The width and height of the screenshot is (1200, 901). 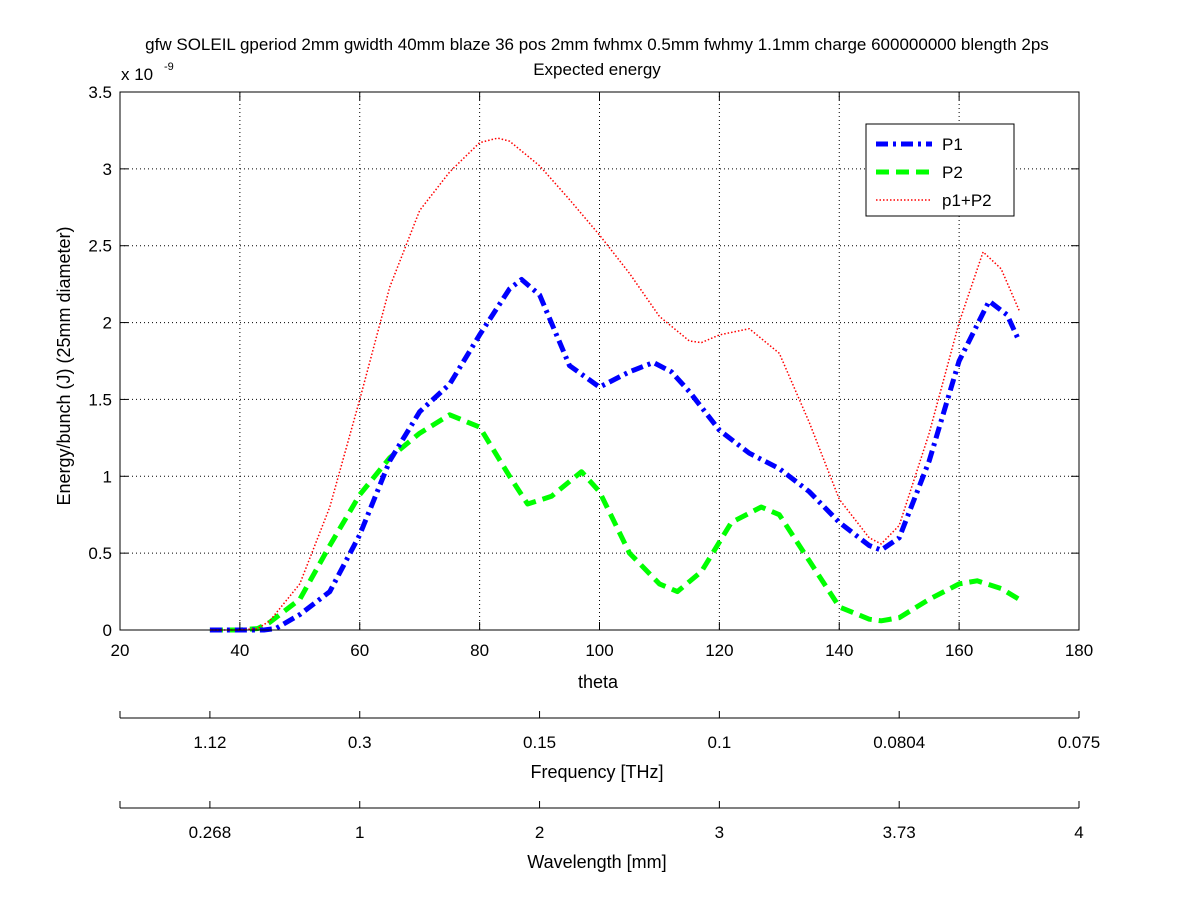 What do you see at coordinates (120, 650) in the screenshot?
I see `x-tick-label: 20` at bounding box center [120, 650].